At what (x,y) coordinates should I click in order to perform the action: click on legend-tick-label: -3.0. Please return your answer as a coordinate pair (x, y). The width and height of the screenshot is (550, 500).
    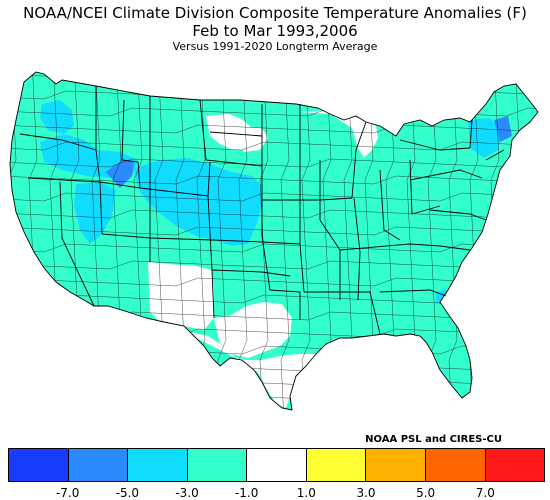
    Looking at the image, I should click on (187, 493).